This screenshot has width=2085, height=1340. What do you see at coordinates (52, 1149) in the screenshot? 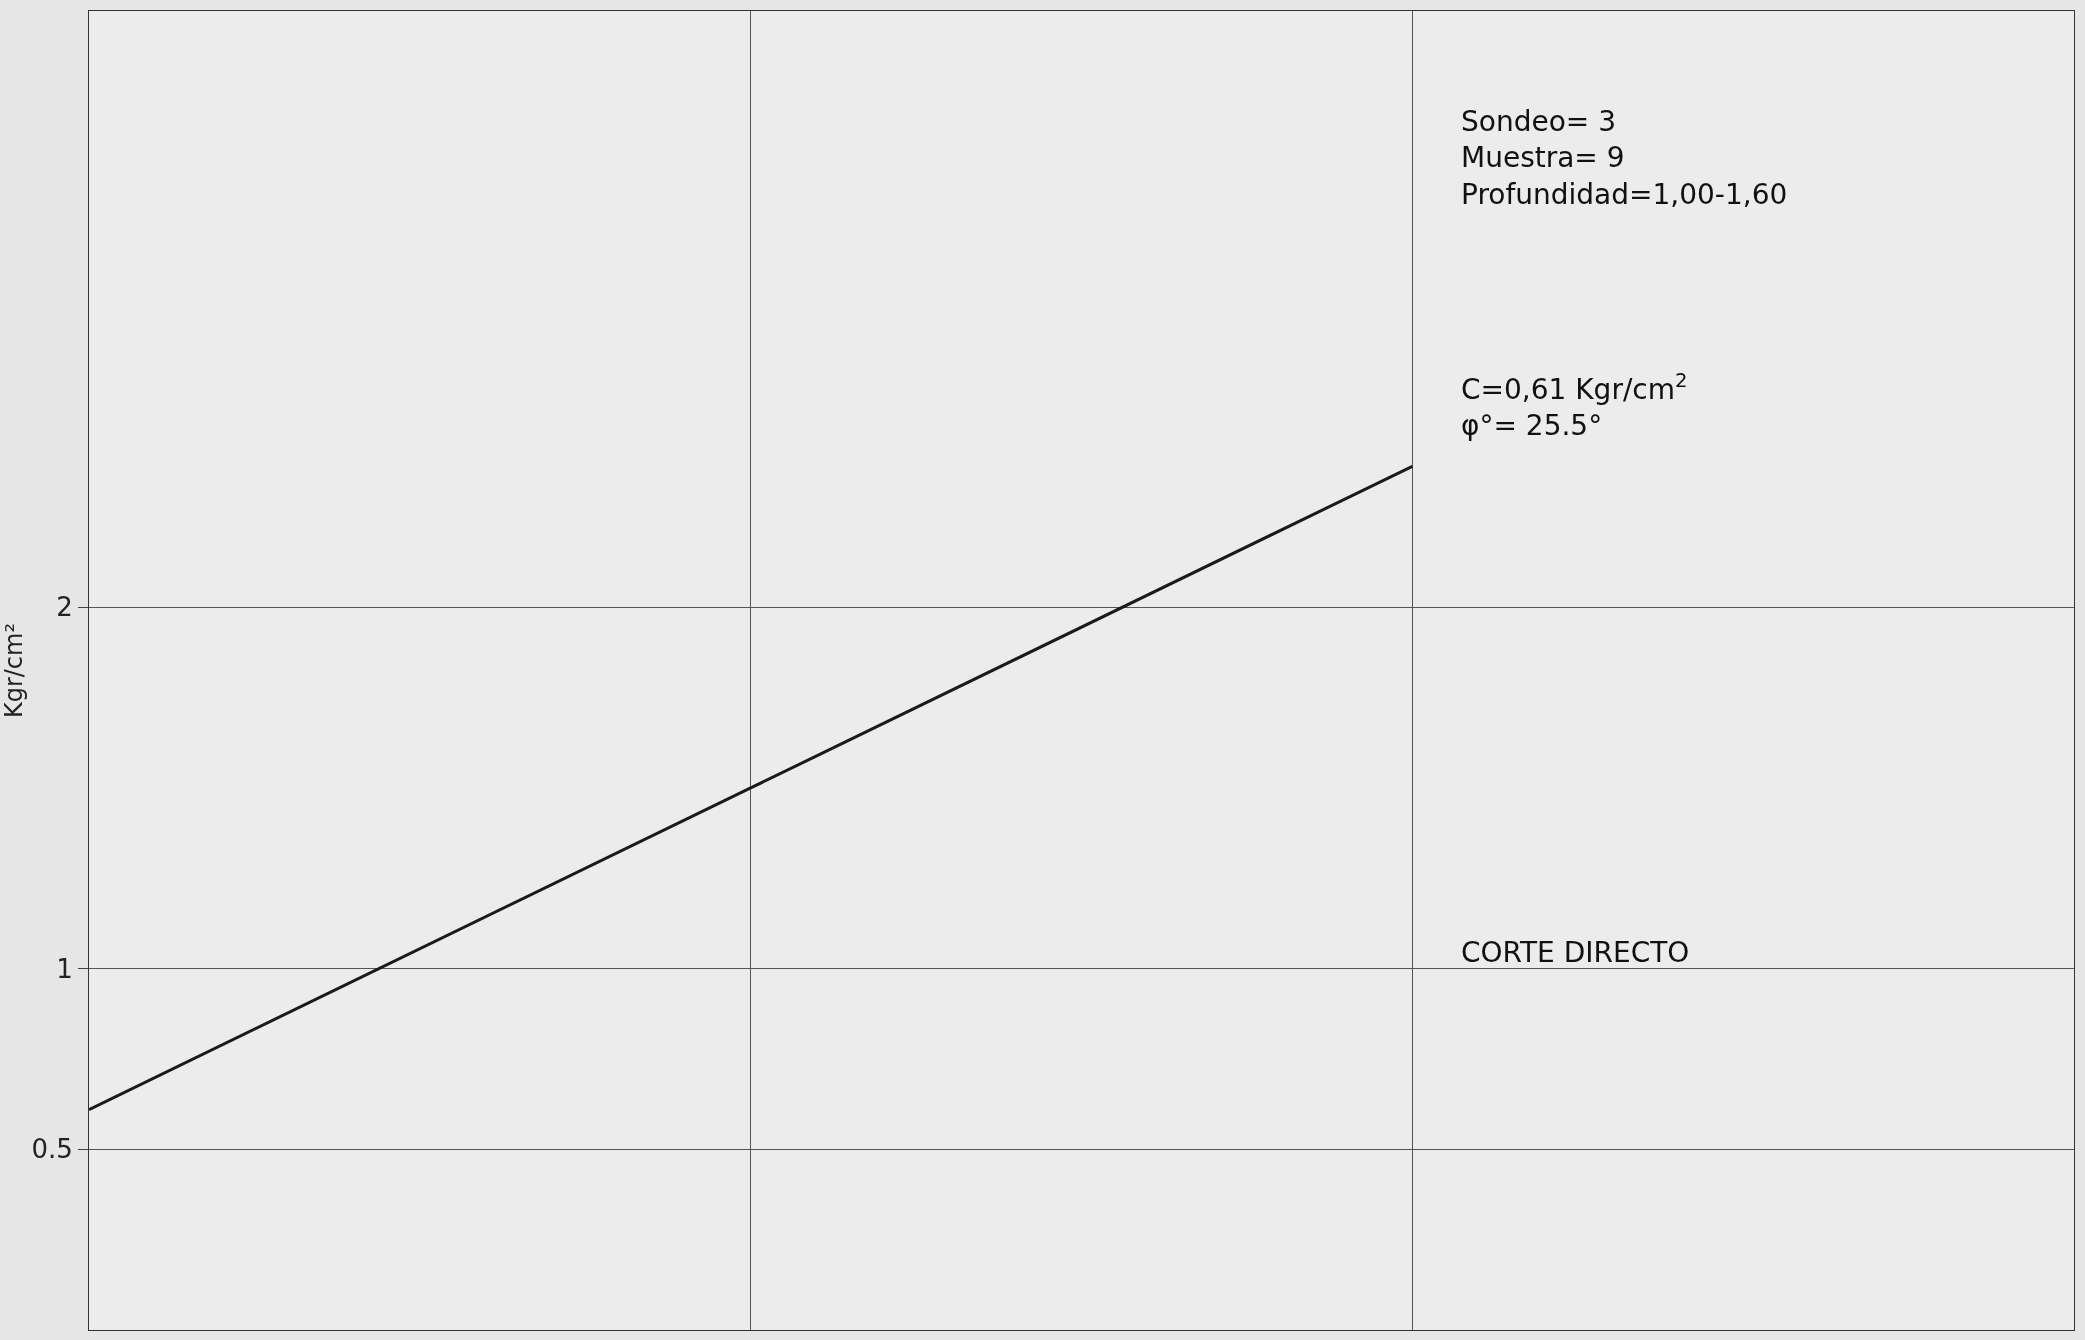
I see `y-tick-label: 0.5` at bounding box center [52, 1149].